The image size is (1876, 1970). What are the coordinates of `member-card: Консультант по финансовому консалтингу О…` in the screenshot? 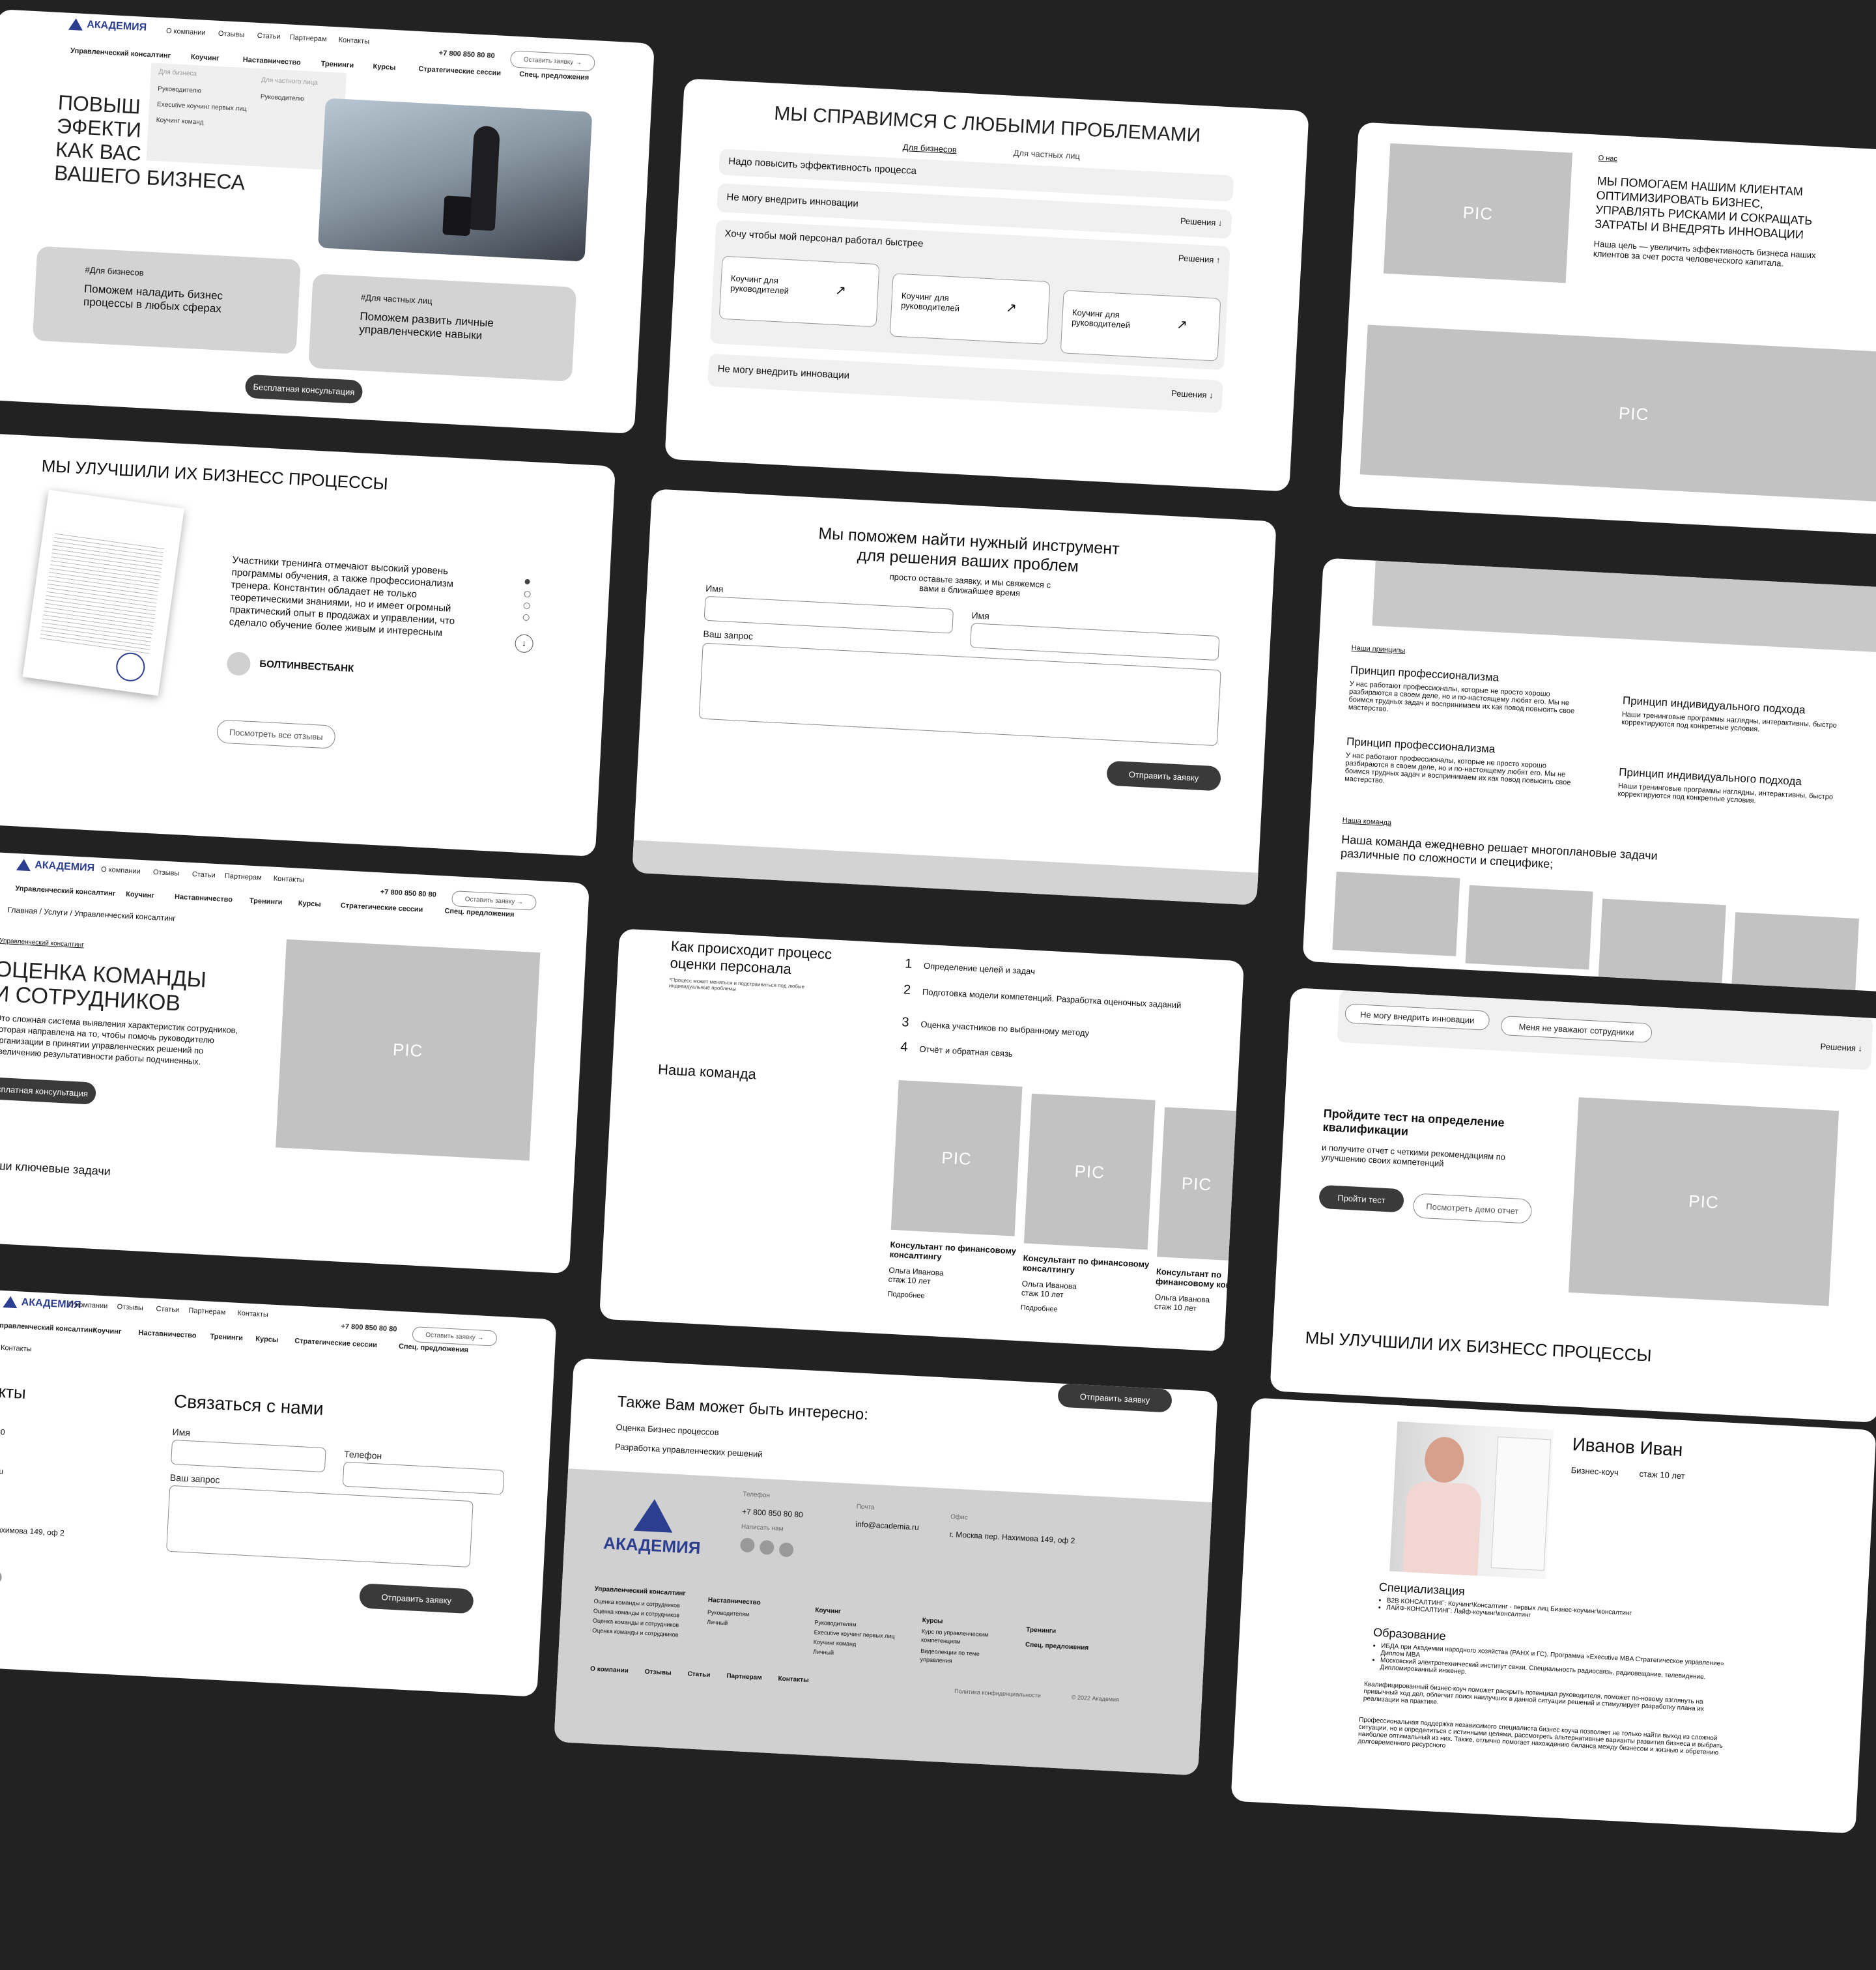 It's located at (953, 1273).